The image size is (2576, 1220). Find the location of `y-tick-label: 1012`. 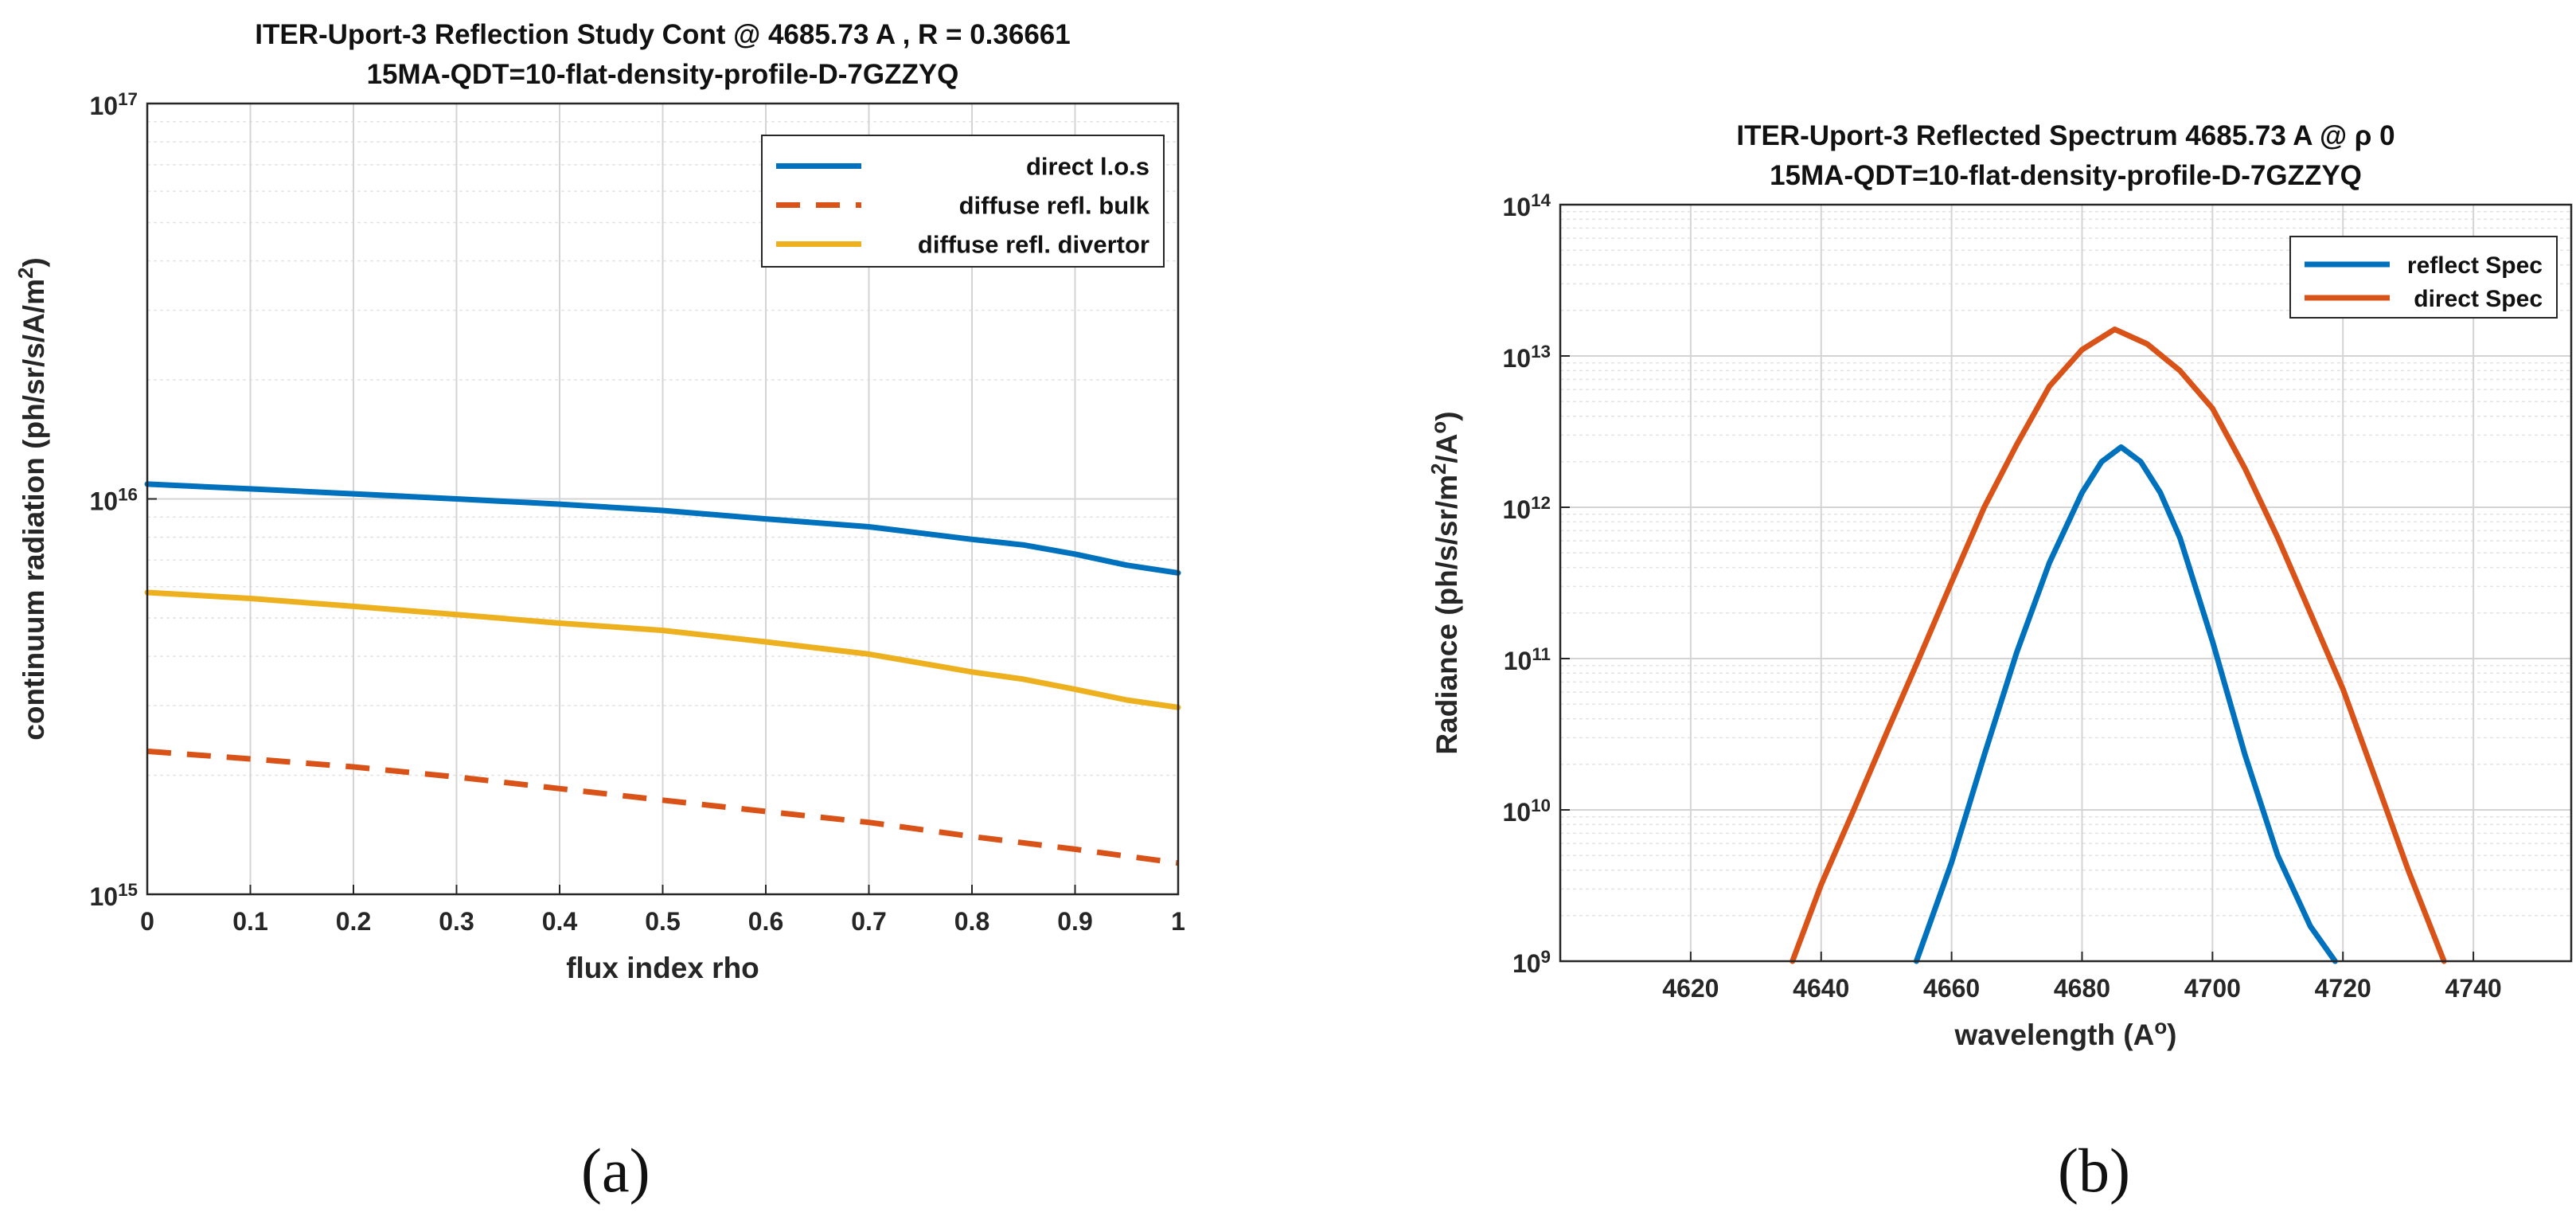

y-tick-label: 1012 is located at coordinates (1527, 509).